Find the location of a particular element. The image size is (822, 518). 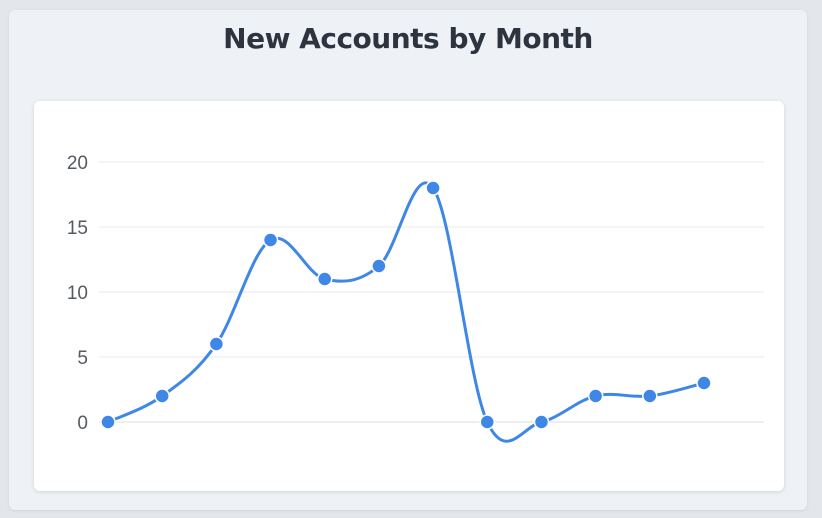

y-tick-label: 20 is located at coordinates (77, 163).